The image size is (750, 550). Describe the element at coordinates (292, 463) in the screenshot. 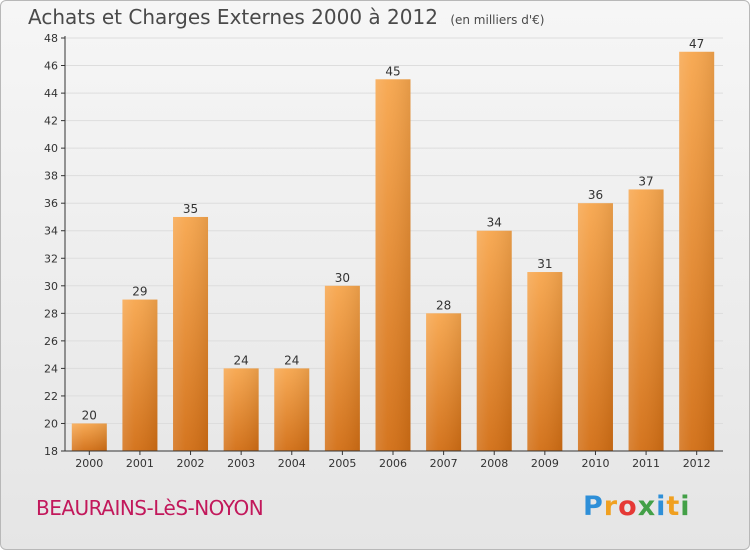

I see `x-tick-label: 2004` at that location.